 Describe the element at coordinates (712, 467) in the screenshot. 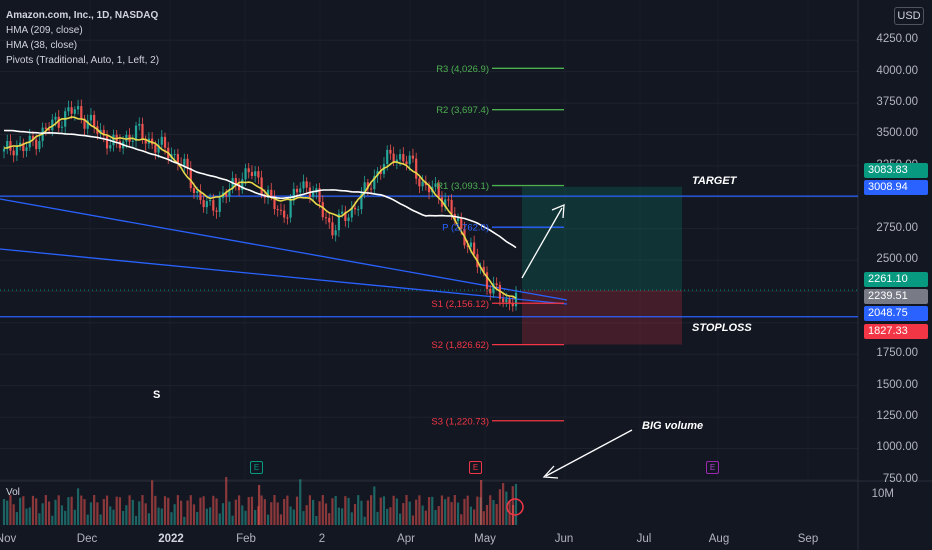

I see `earnings-event-3: E` at that location.